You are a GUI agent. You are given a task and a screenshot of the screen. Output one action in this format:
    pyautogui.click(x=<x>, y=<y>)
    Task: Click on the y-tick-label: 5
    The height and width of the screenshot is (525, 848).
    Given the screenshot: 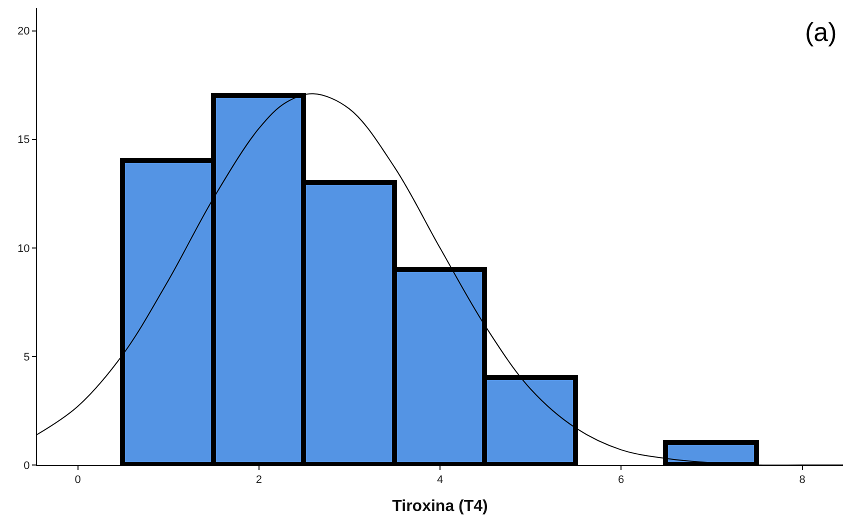 What is the action you would take?
    pyautogui.click(x=27, y=357)
    